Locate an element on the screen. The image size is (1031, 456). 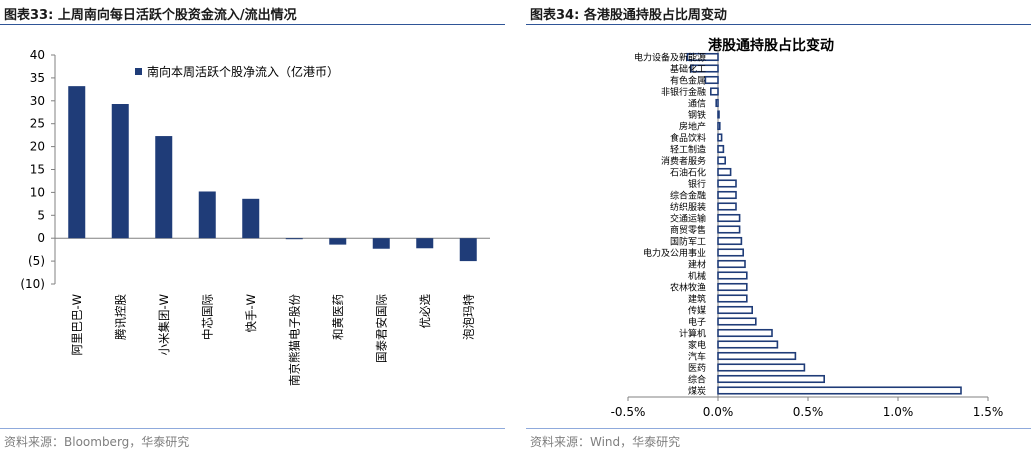
industry-label: 基础化工 is located at coordinates (688, 69).